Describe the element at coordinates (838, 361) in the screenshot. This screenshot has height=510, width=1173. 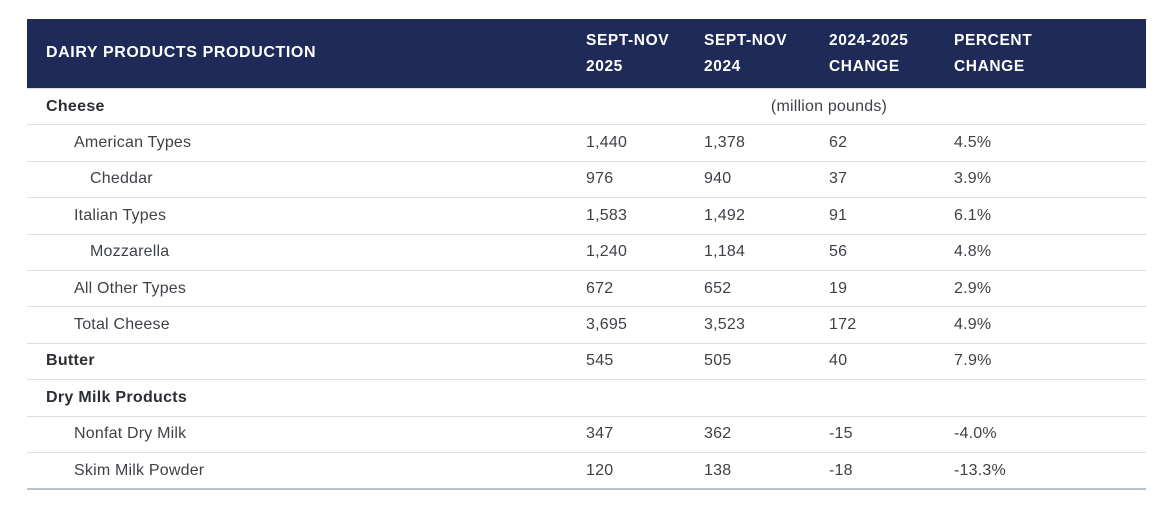
I see `value-change: 40` at that location.